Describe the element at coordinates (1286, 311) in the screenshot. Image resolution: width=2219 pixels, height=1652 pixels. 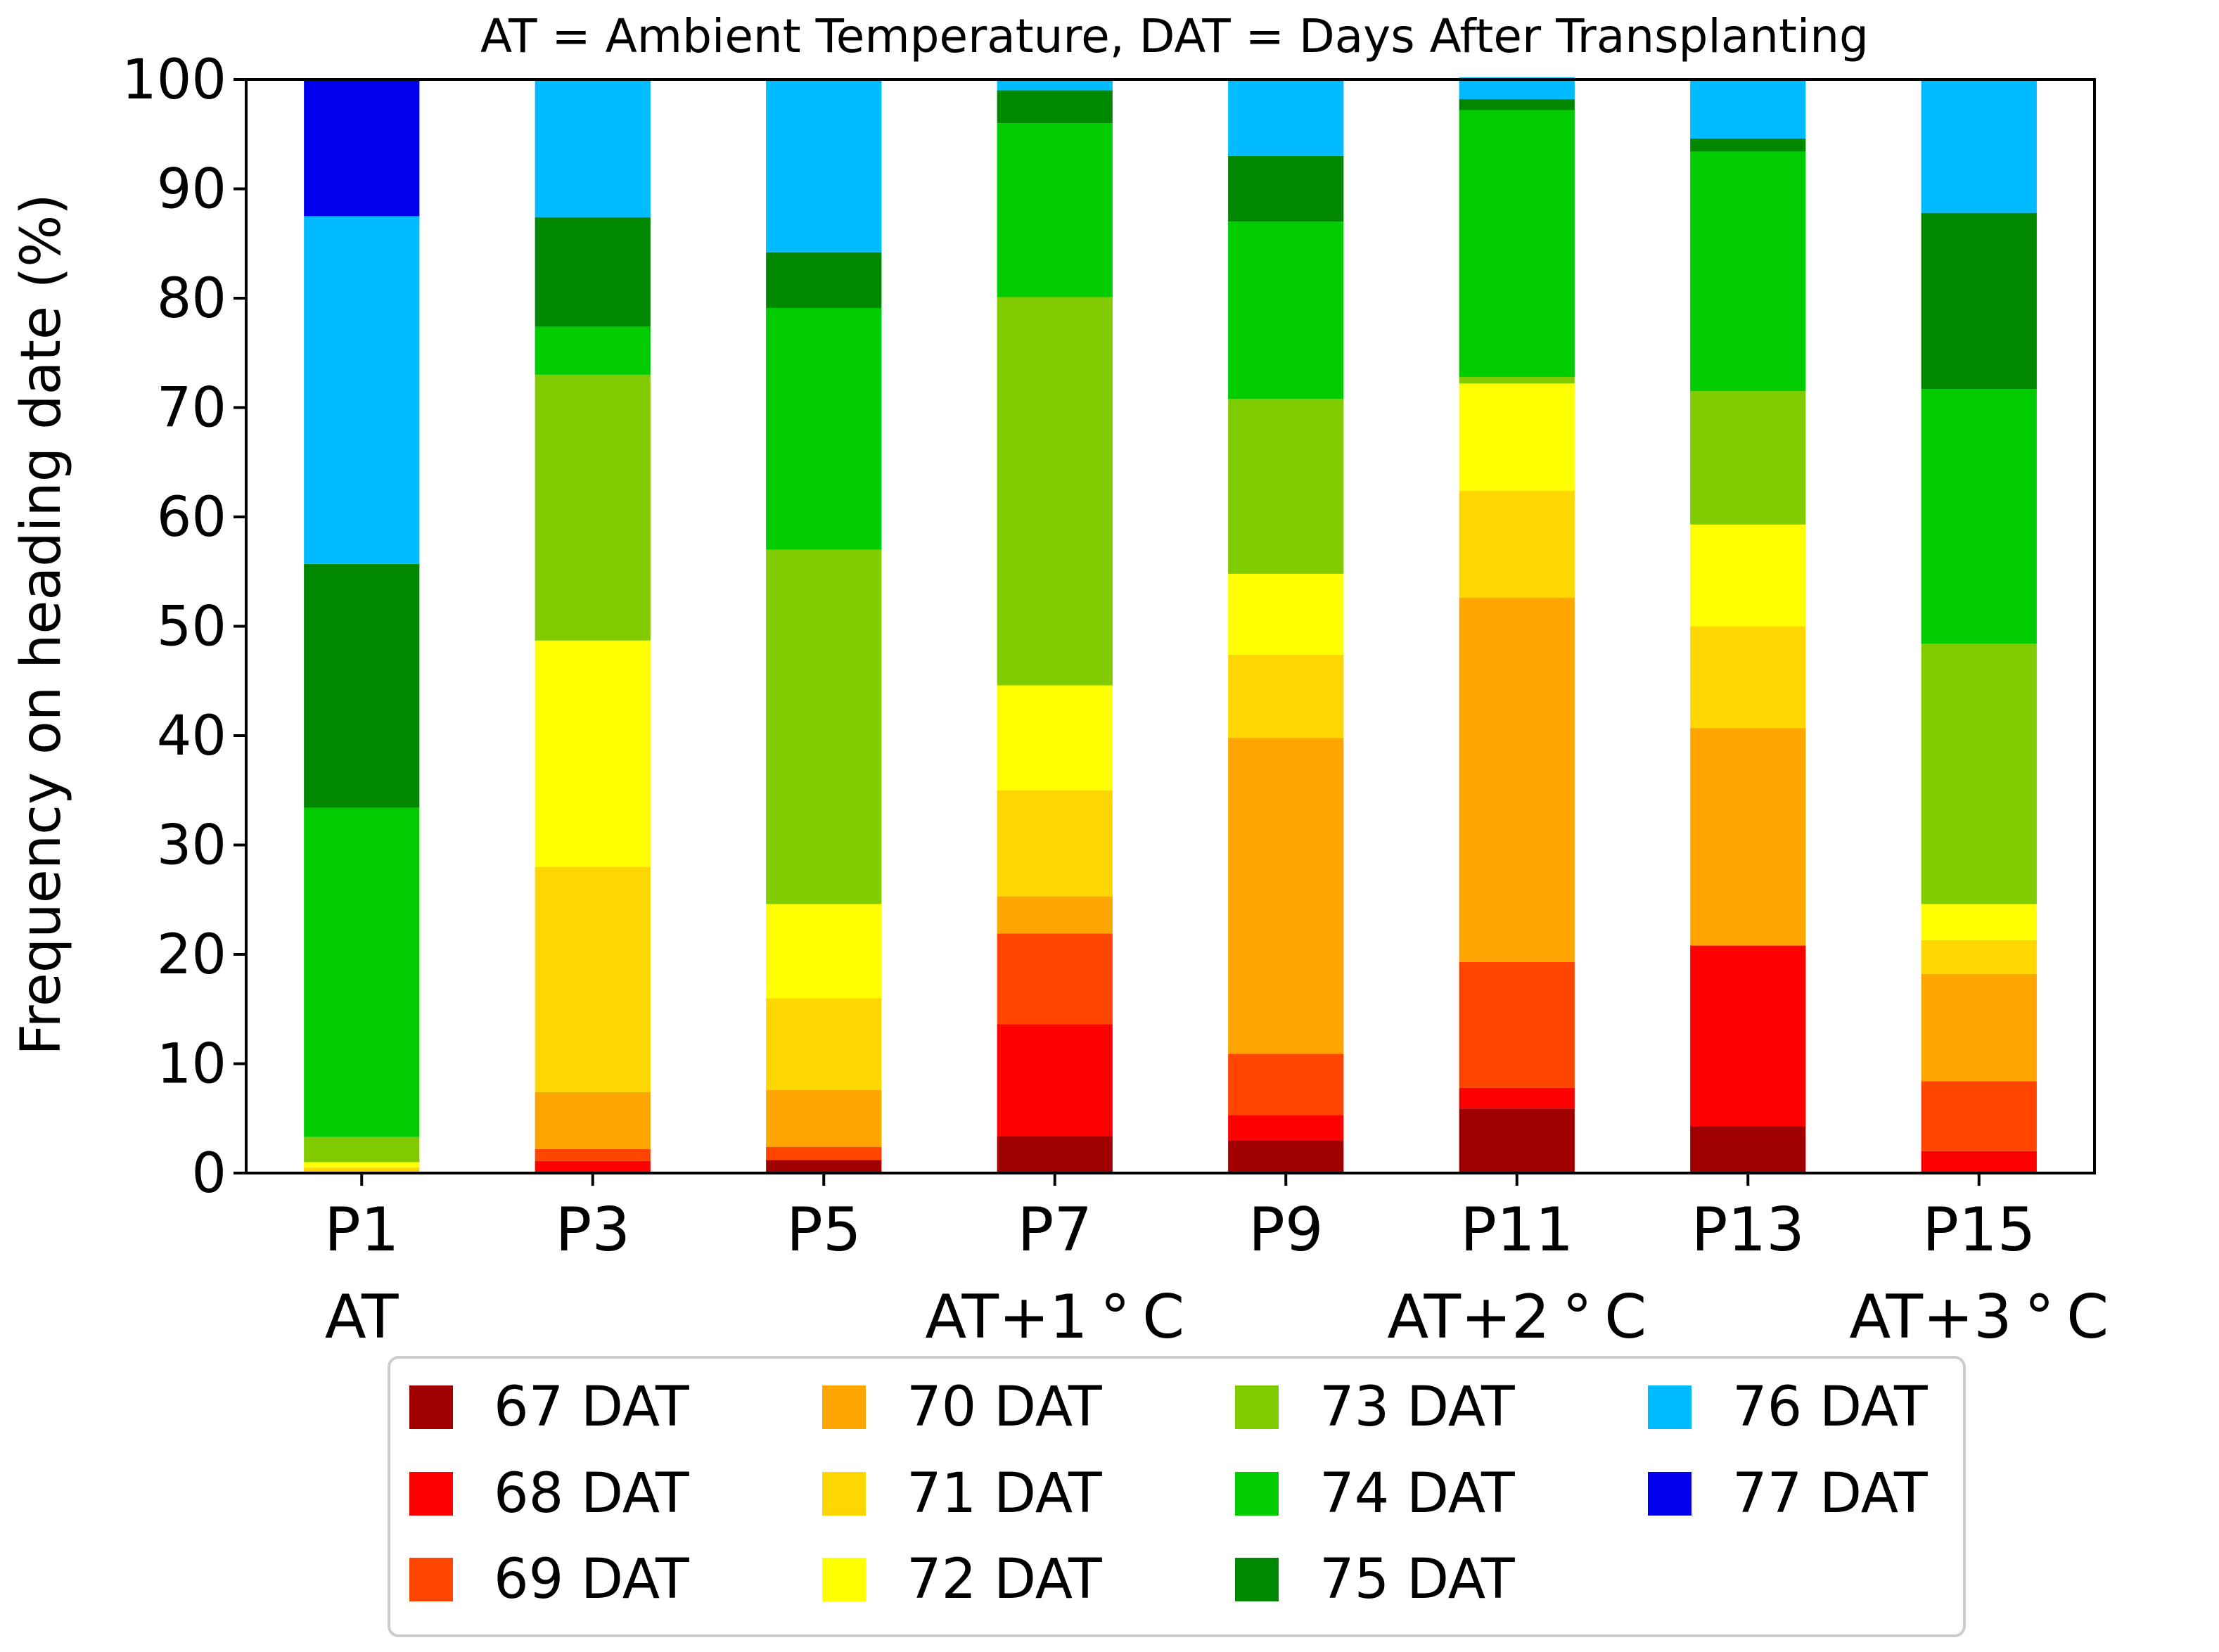
I see `bar-segment-p9-74-dat` at that location.